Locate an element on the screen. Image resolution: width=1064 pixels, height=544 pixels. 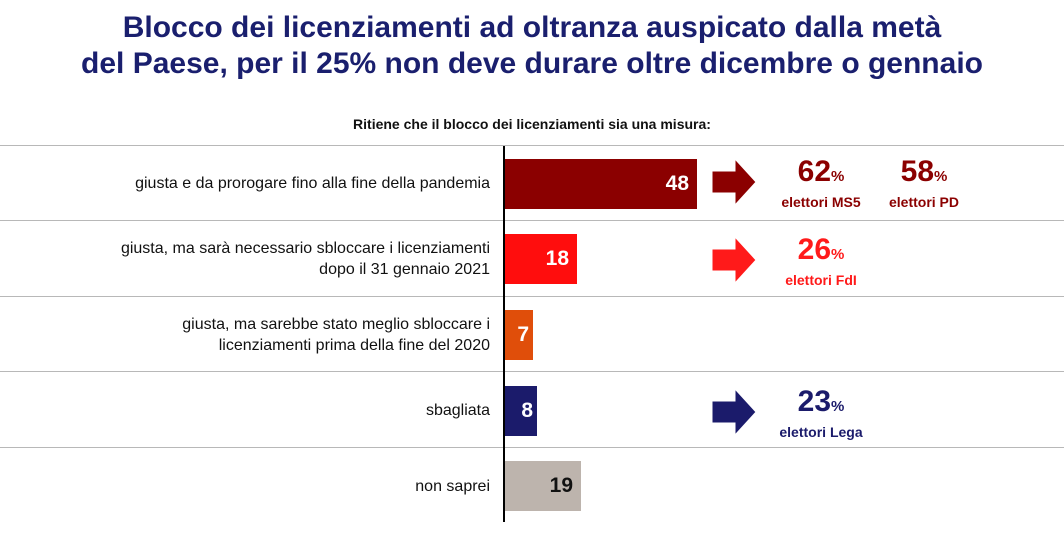
callout-fdi-value: 26 is located at coordinates (814, 249).